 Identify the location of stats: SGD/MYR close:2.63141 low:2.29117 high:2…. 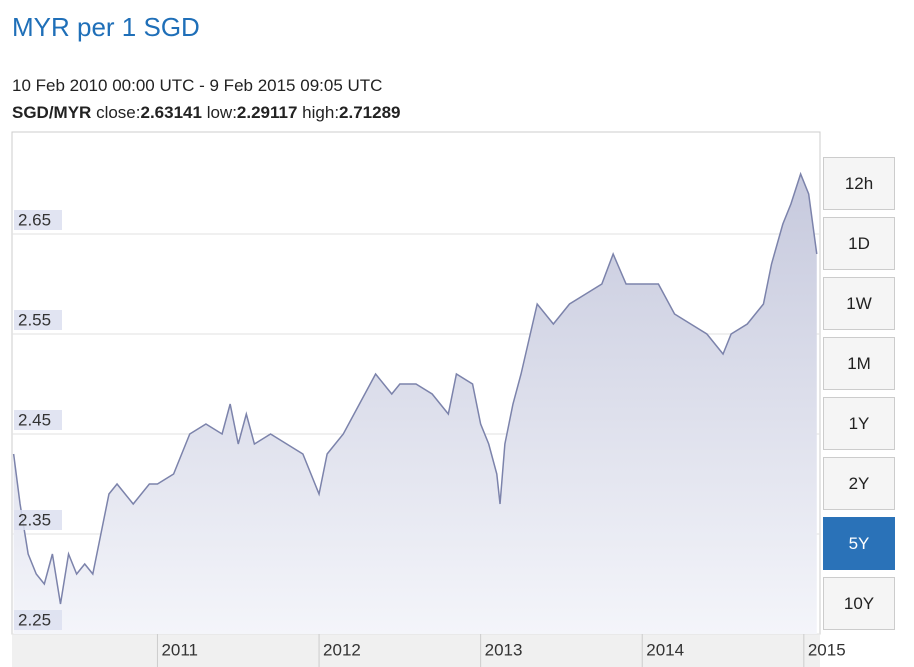
(206, 113).